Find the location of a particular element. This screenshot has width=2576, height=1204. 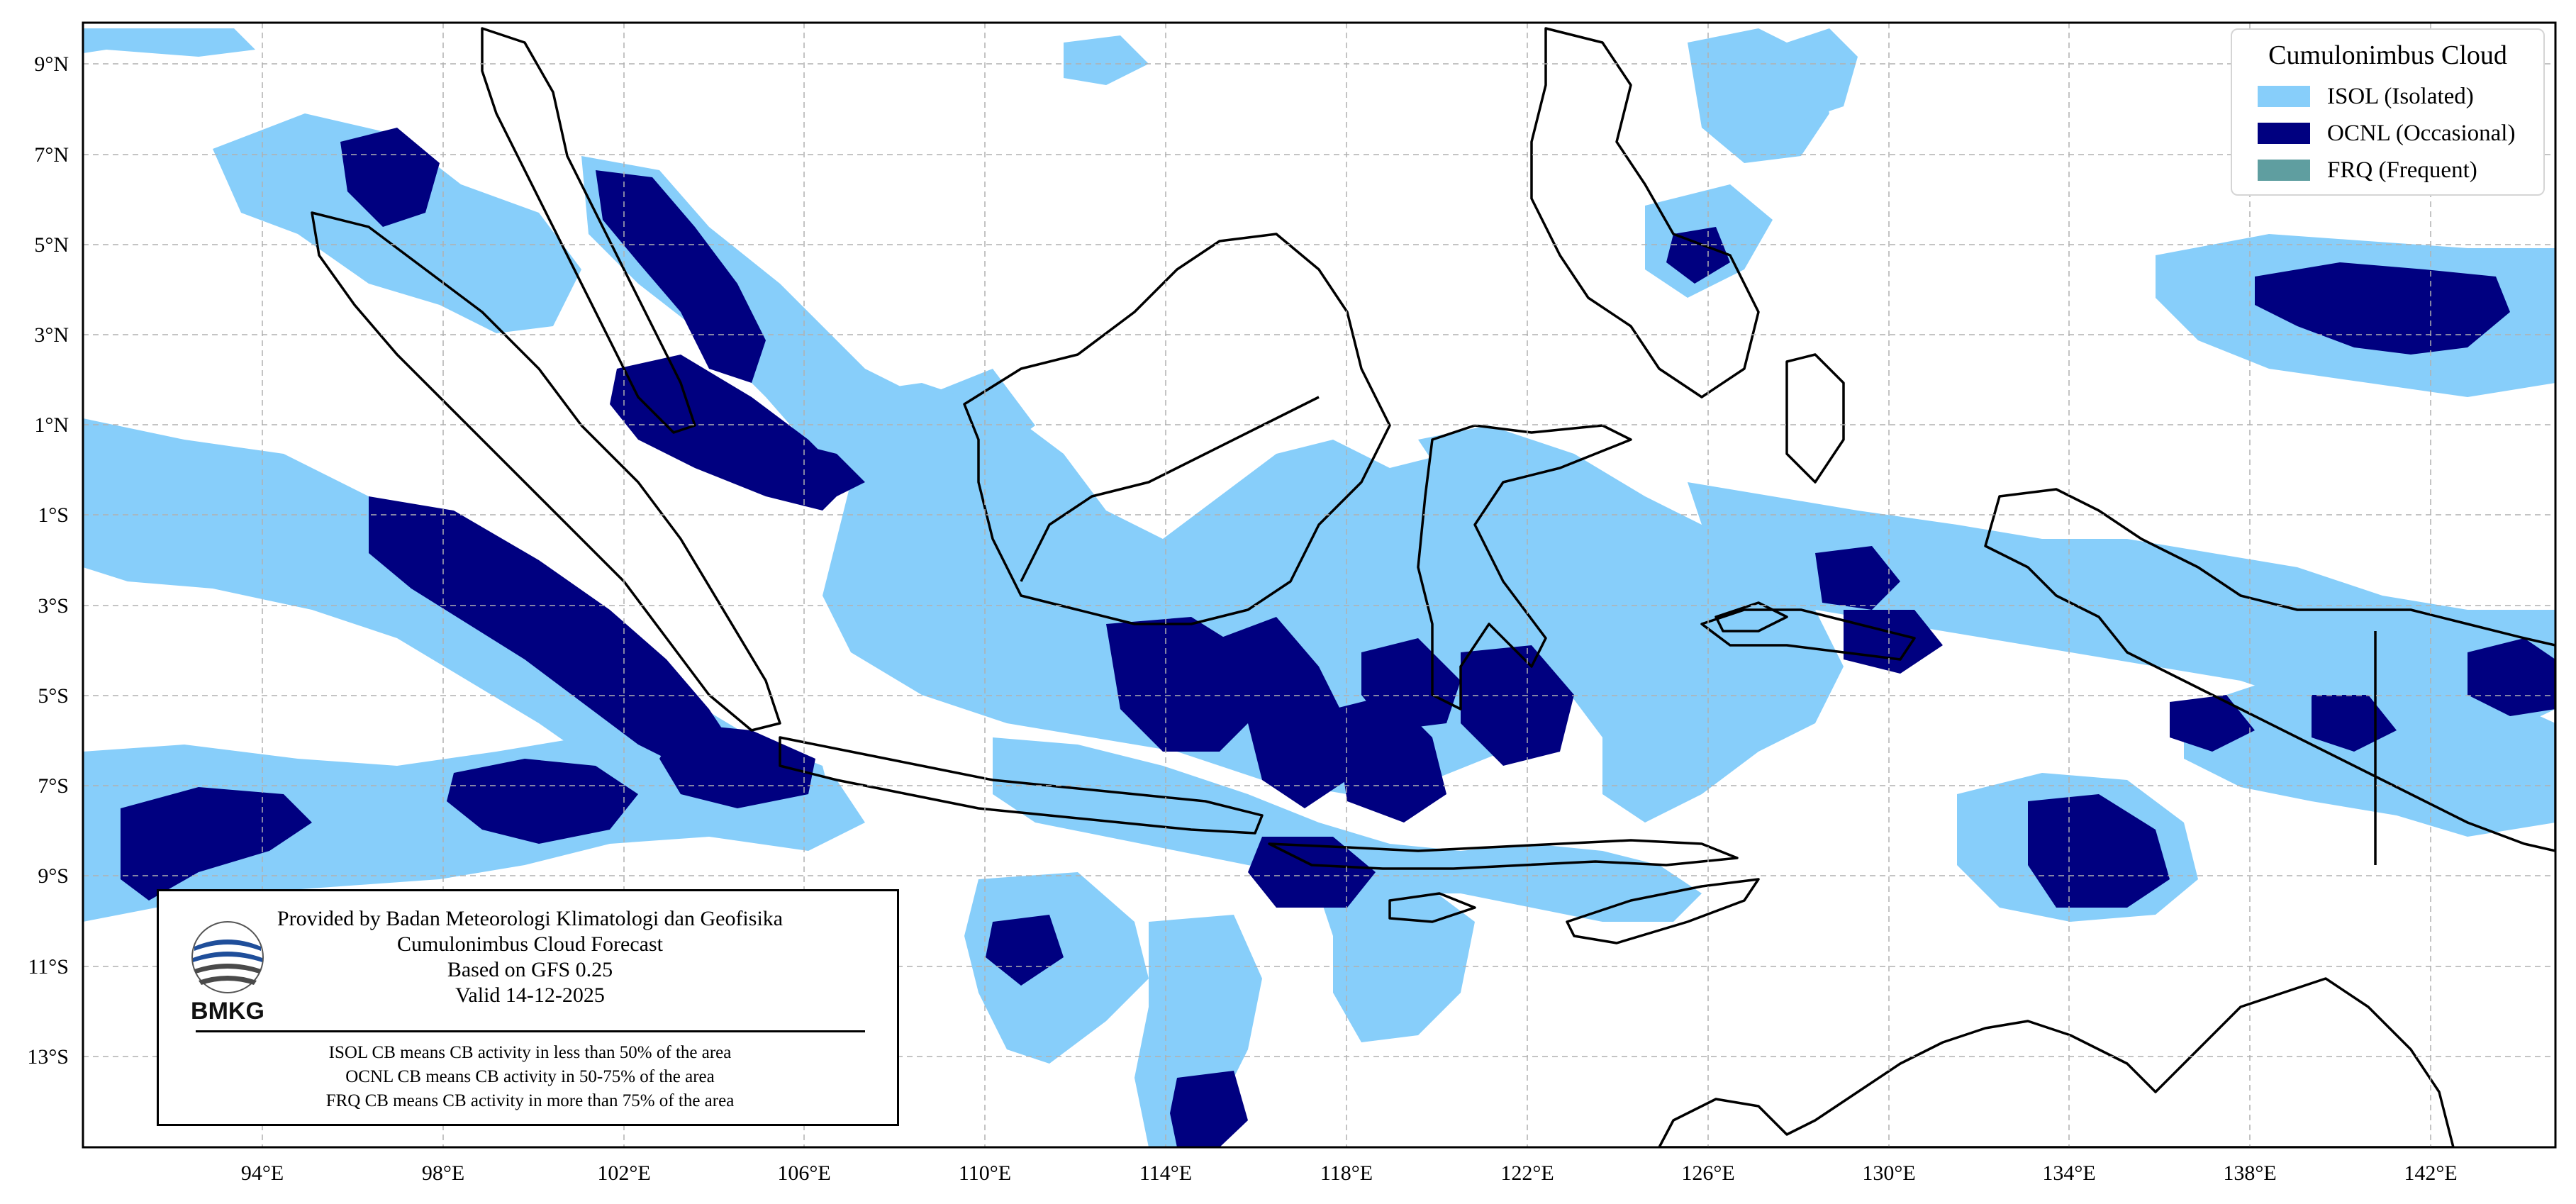

borneo-border is located at coordinates (1170, 489).